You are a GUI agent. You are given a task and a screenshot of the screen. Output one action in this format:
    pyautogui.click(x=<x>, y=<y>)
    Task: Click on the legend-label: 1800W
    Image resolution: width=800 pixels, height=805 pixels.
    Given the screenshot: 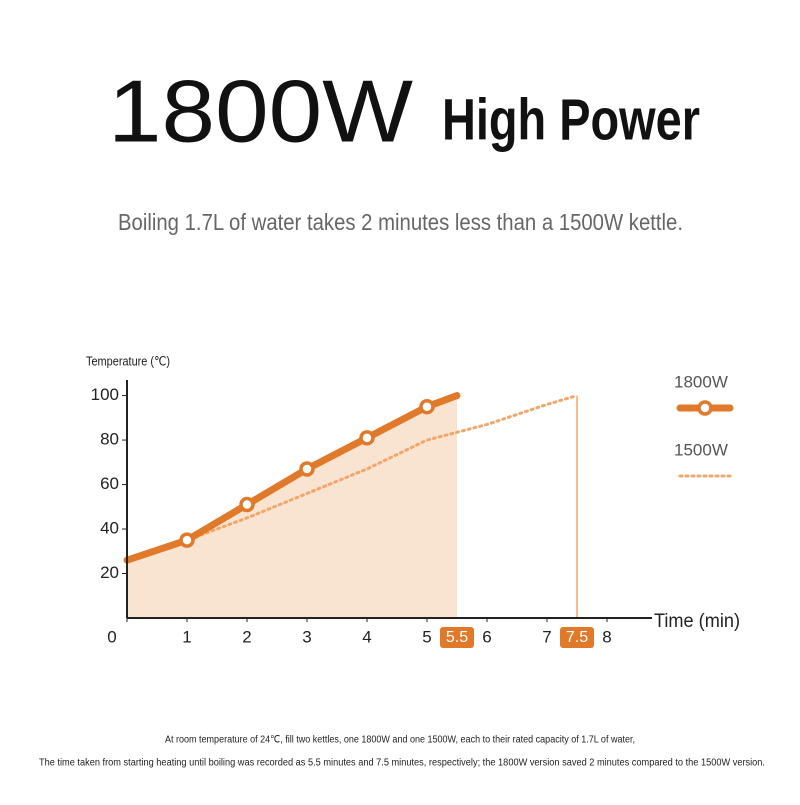 What is the action you would take?
    pyautogui.click(x=701, y=381)
    